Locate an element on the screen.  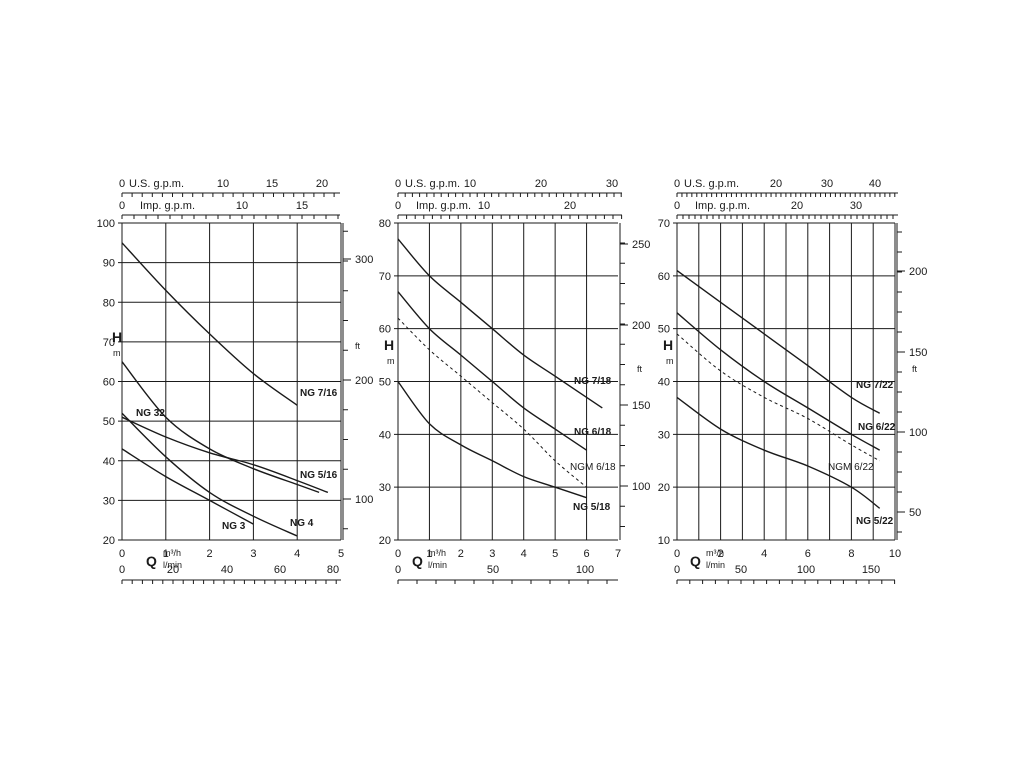
series-label: NG 6/22 is located at coordinates (877, 427).